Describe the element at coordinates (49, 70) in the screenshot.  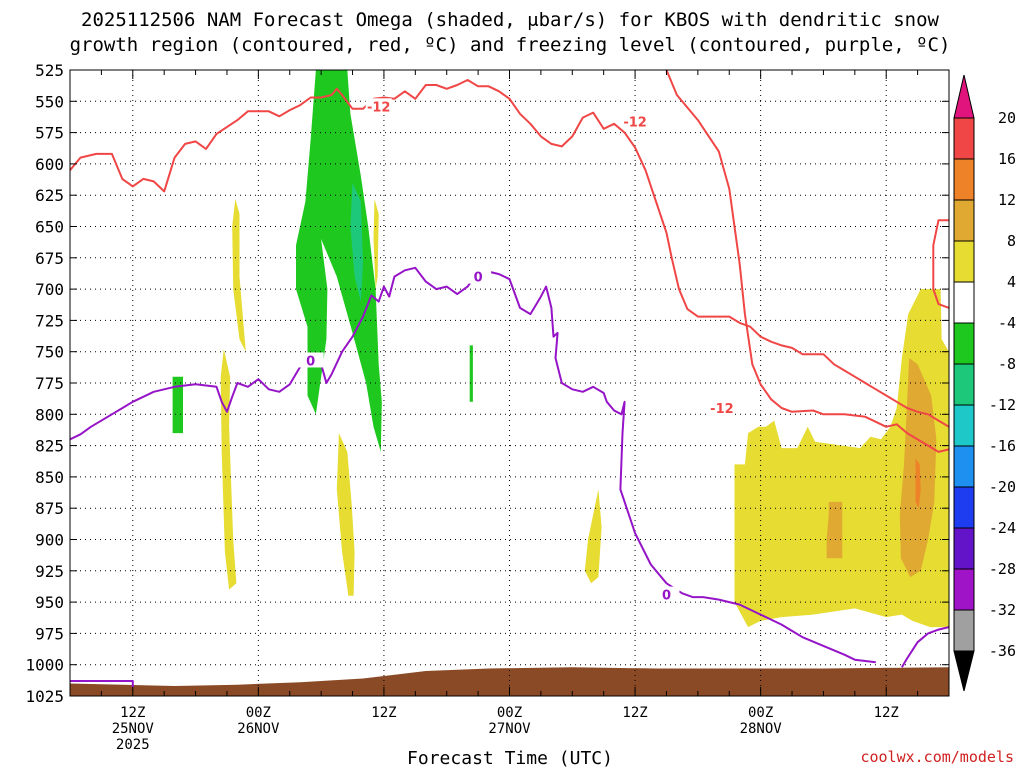
I see `y-tick-label-525: 525` at that location.